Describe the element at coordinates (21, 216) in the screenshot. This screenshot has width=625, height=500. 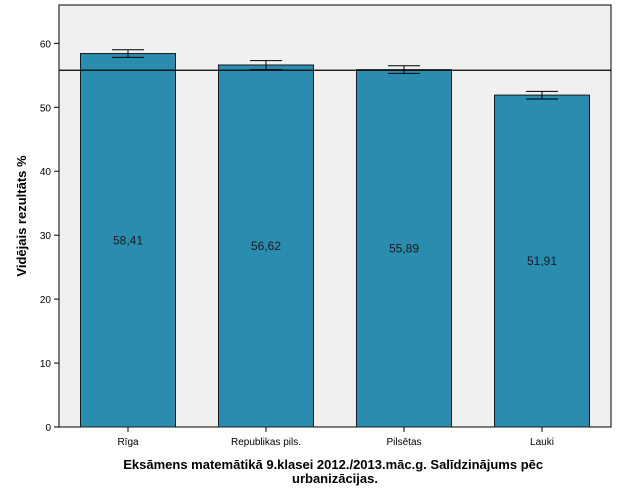
I see `y-axis-label: Vidējais rezultāts %` at that location.